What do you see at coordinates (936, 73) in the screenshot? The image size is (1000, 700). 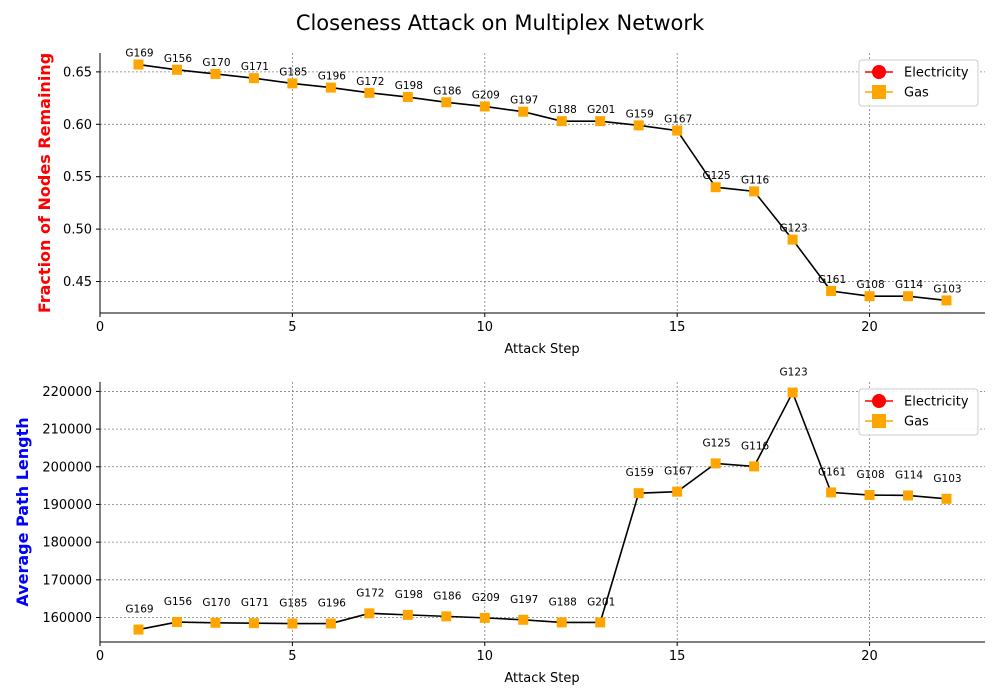 I see `top-legend-label-electricity: Electricity` at bounding box center [936, 73].